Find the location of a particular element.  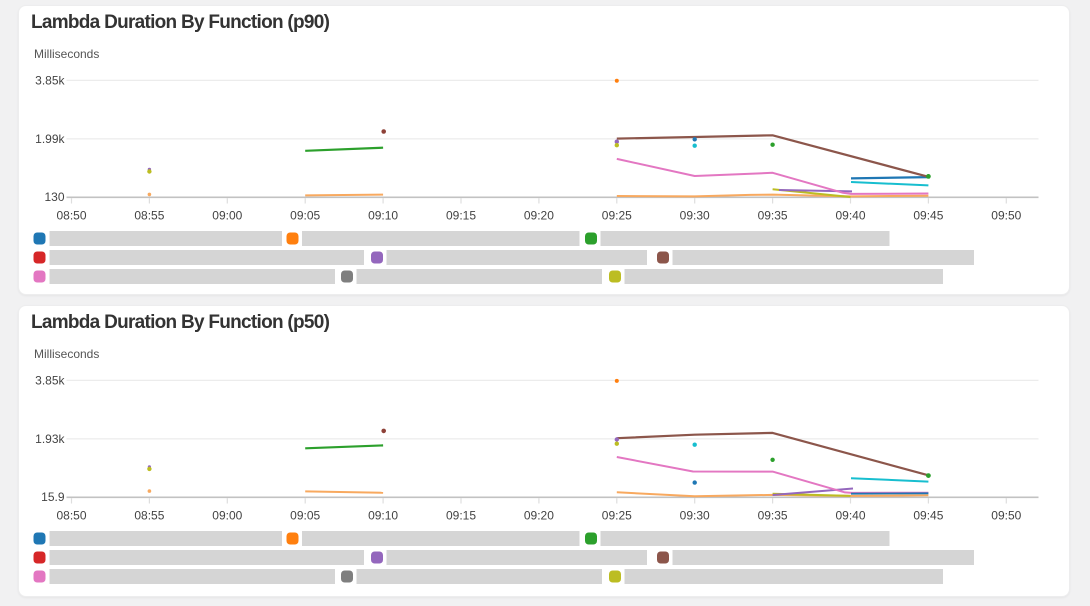

svg-text: 130 is located at coordinates (54, 197).